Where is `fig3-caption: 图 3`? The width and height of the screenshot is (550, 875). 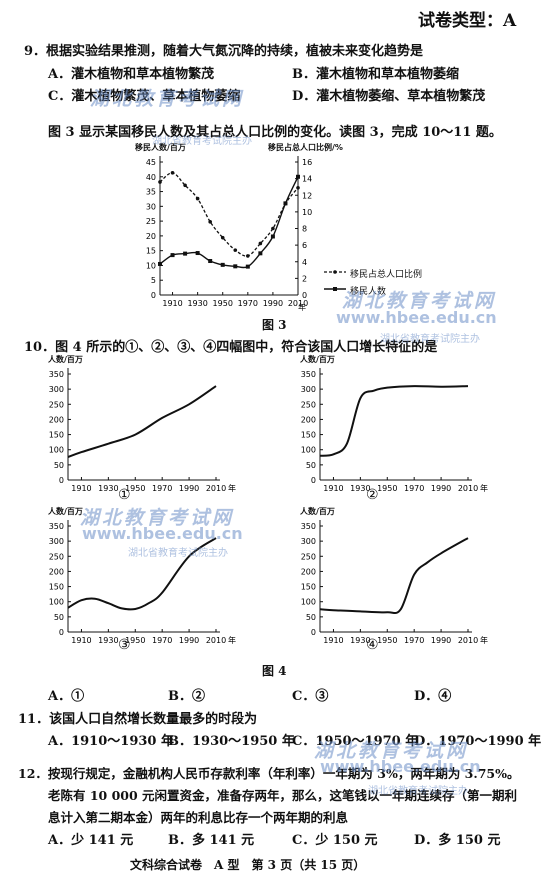
fig3-caption: 图 3 is located at coordinates (274, 325).